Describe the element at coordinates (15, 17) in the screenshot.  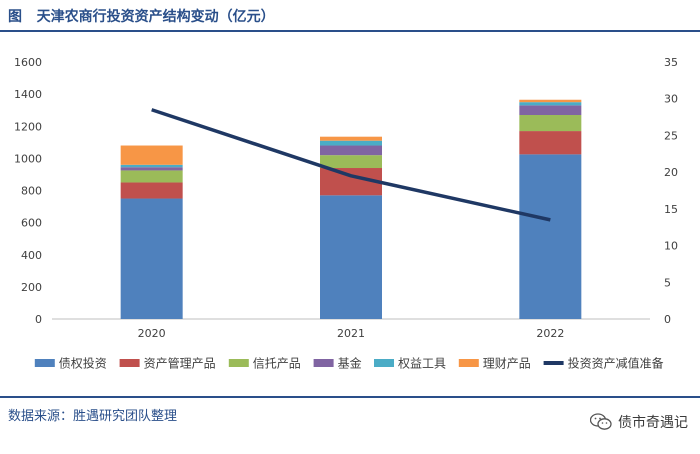
I see `figure-label: 图` at that location.